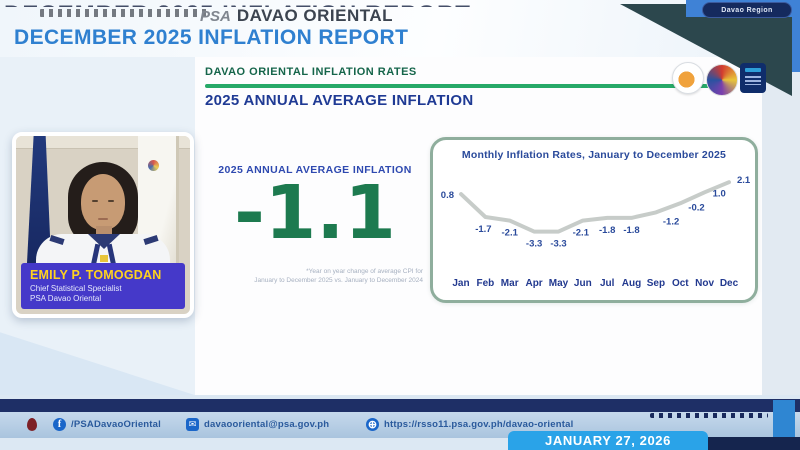  What do you see at coordinates (215, 16) in the screenshot?
I see `psa-script-logo: PSA` at bounding box center [215, 16].